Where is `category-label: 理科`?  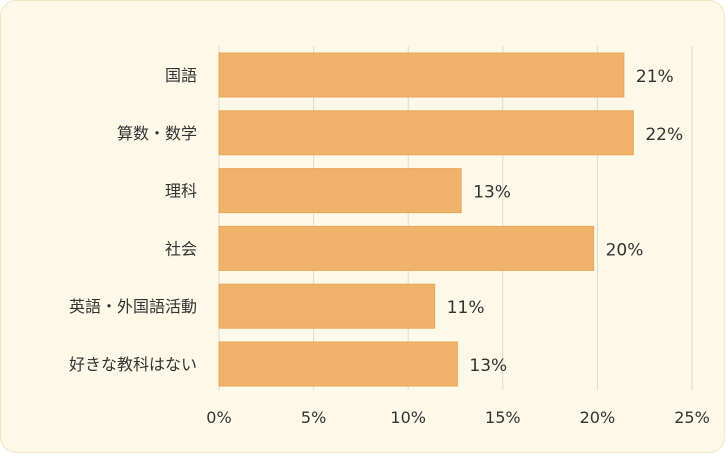 category-label: 理科 is located at coordinates (181, 191).